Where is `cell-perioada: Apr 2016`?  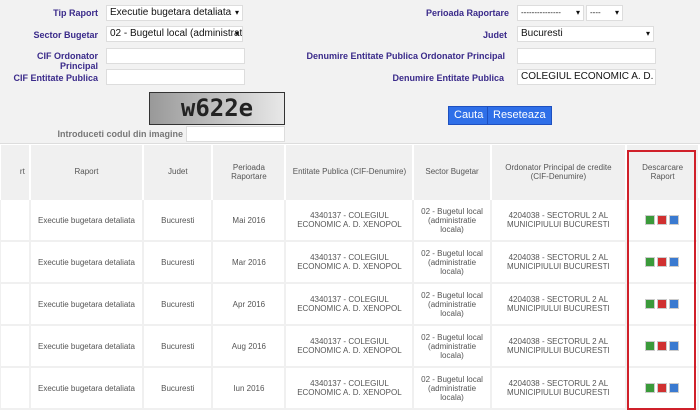
cell-perioada: Apr 2016 is located at coordinates (249, 304).